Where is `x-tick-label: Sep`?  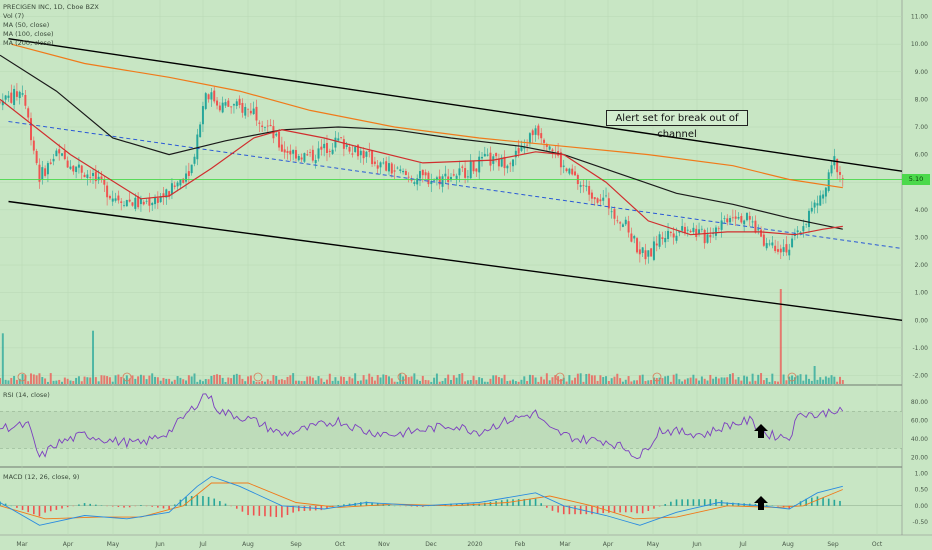 x-tick-label: Sep is located at coordinates (296, 544).